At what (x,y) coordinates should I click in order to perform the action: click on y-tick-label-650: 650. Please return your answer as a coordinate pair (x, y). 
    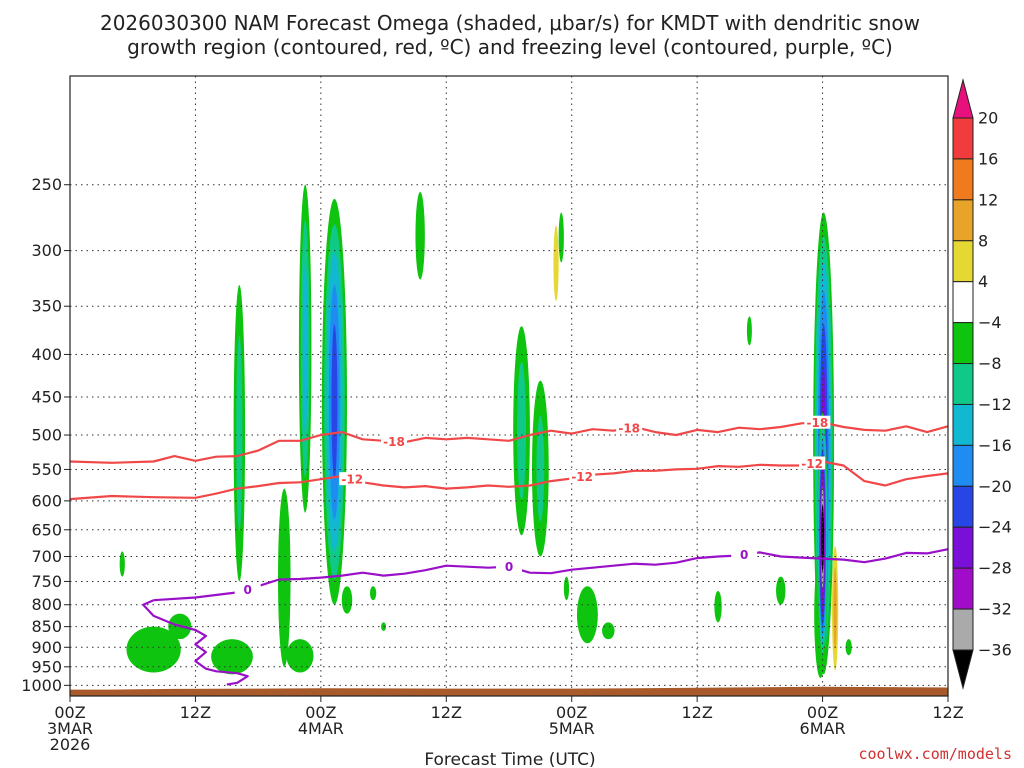
    Looking at the image, I should click on (46, 529).